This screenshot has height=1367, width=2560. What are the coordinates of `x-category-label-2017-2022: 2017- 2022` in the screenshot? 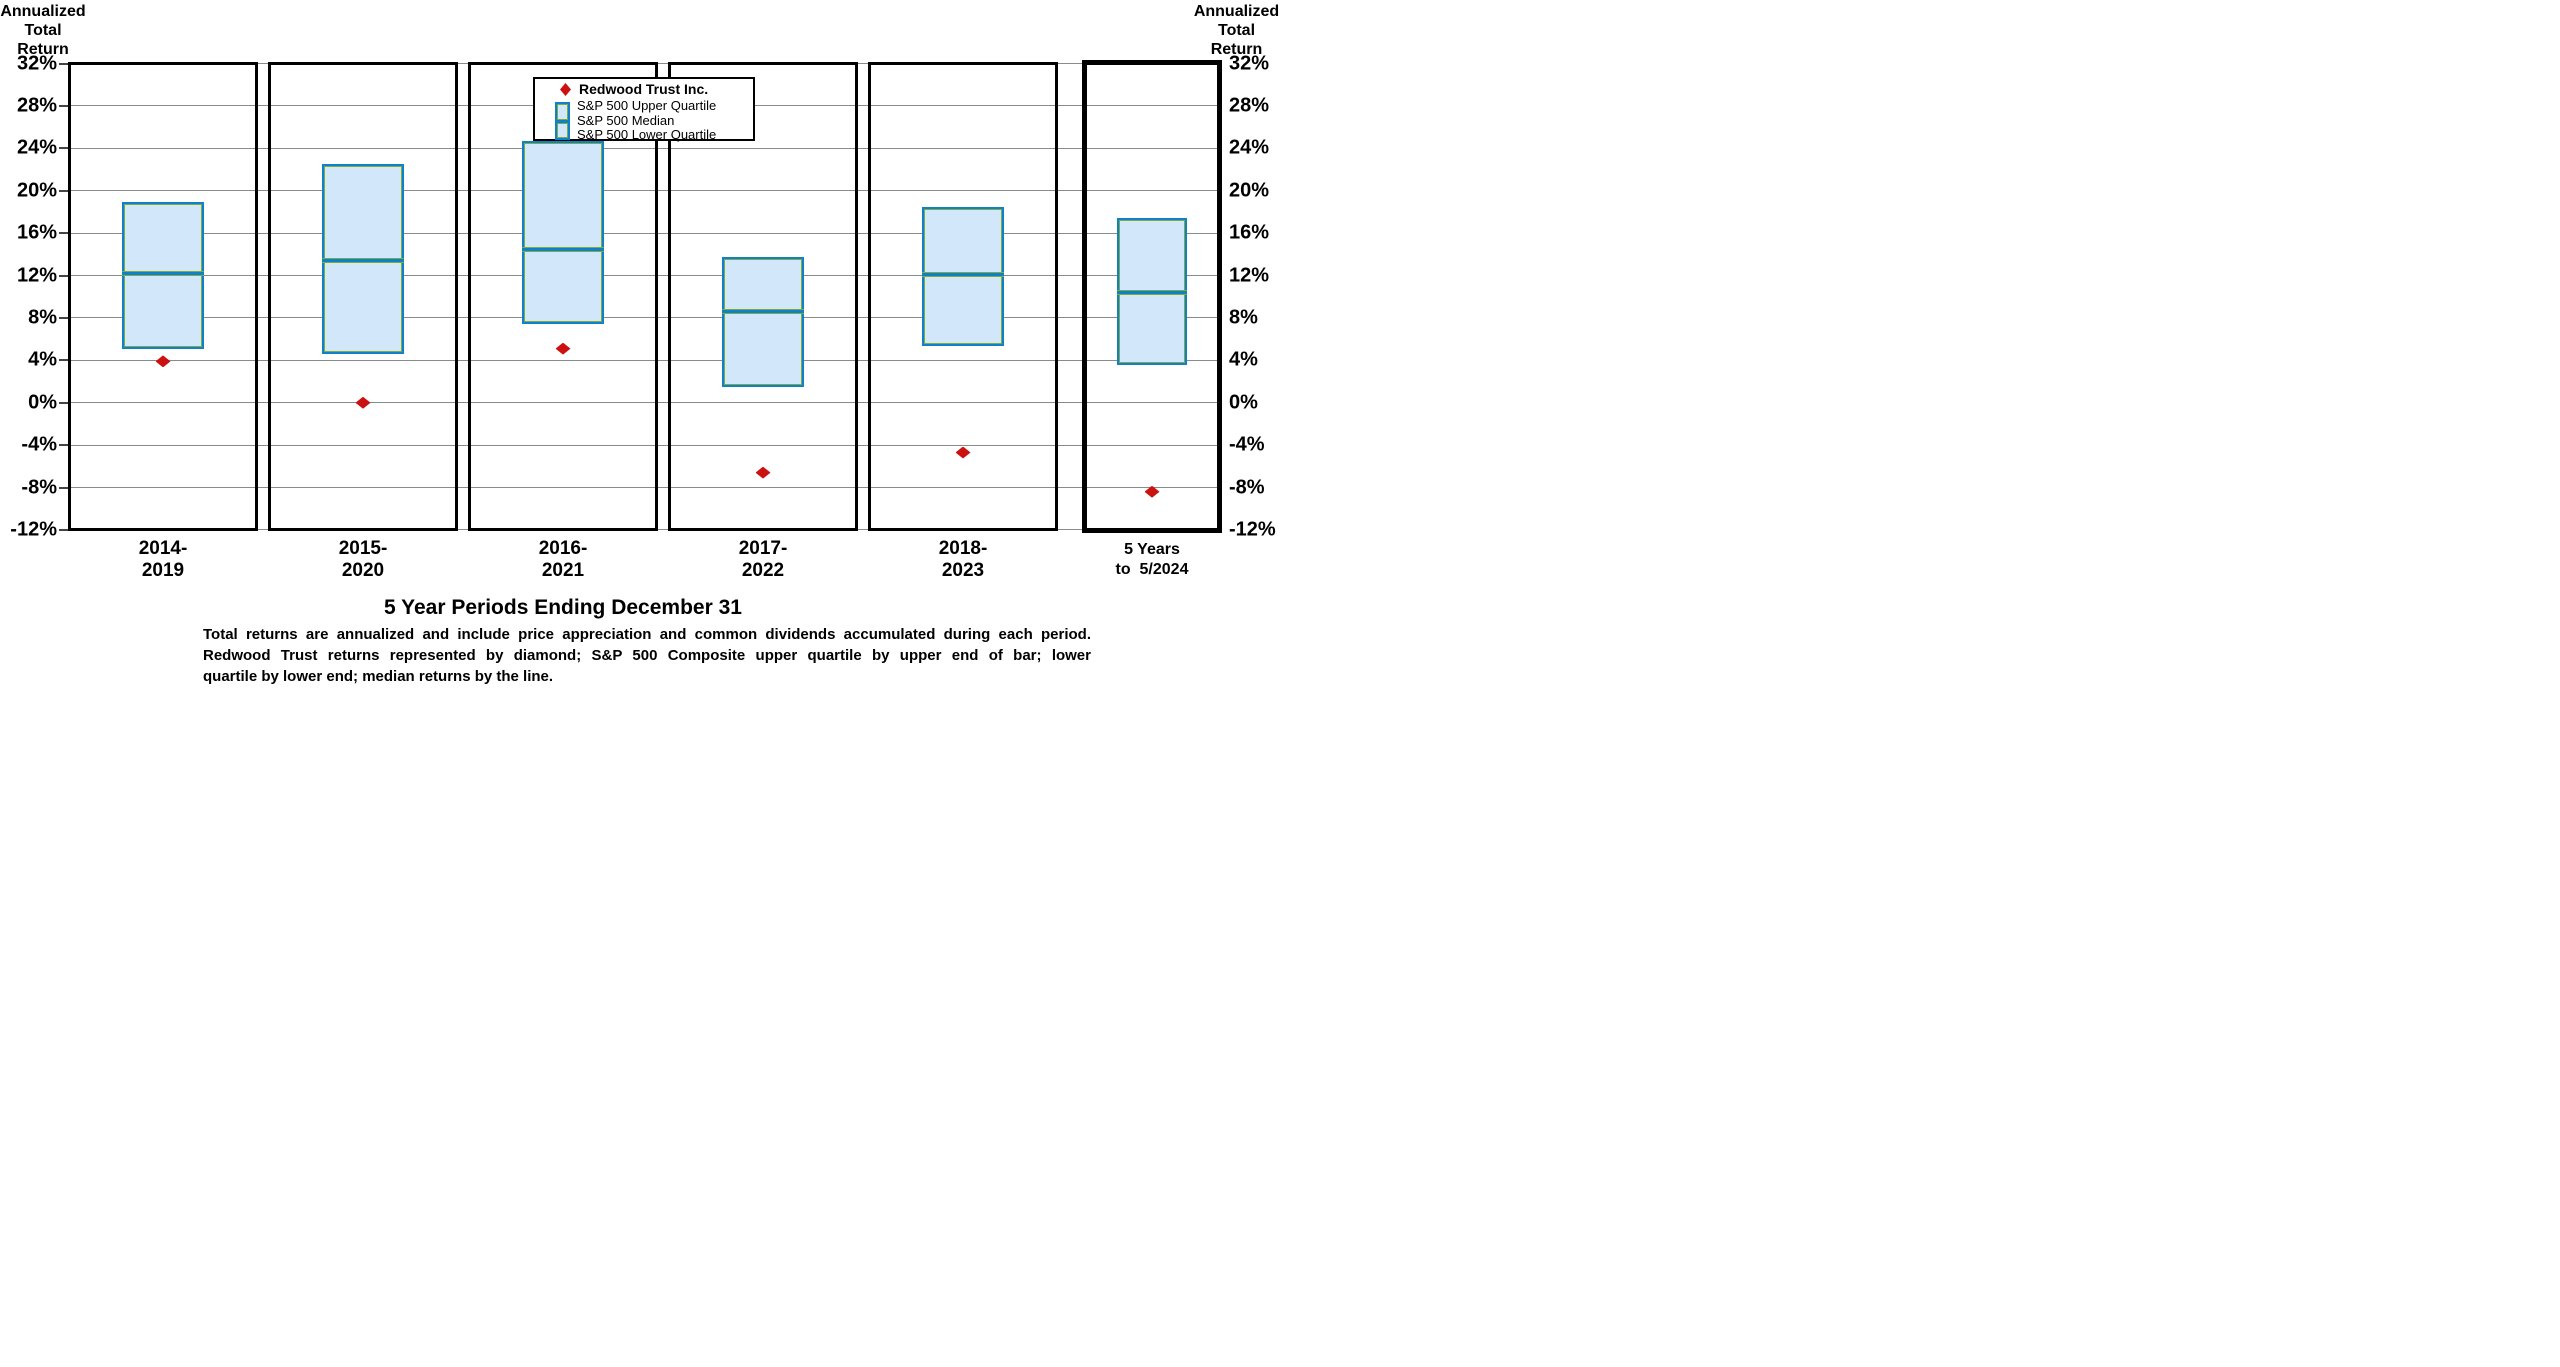 It's located at (763, 560).